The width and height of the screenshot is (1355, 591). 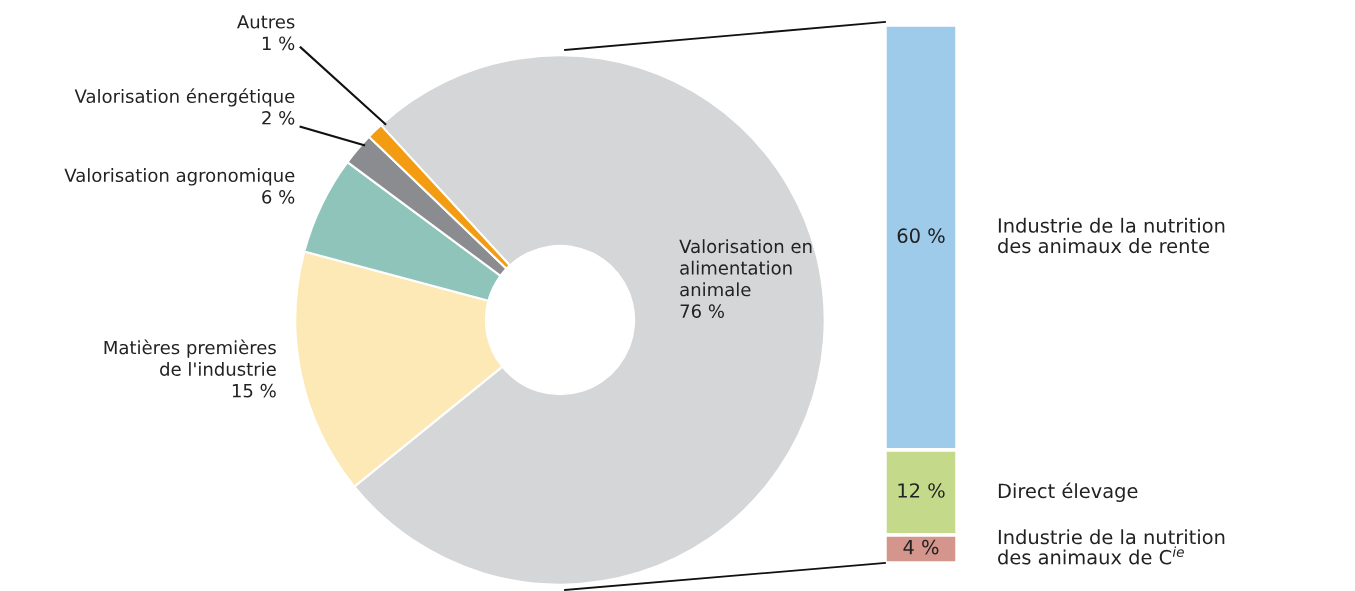 What do you see at coordinates (278, 117) in the screenshot?
I see `data-label: 2 %` at bounding box center [278, 117].